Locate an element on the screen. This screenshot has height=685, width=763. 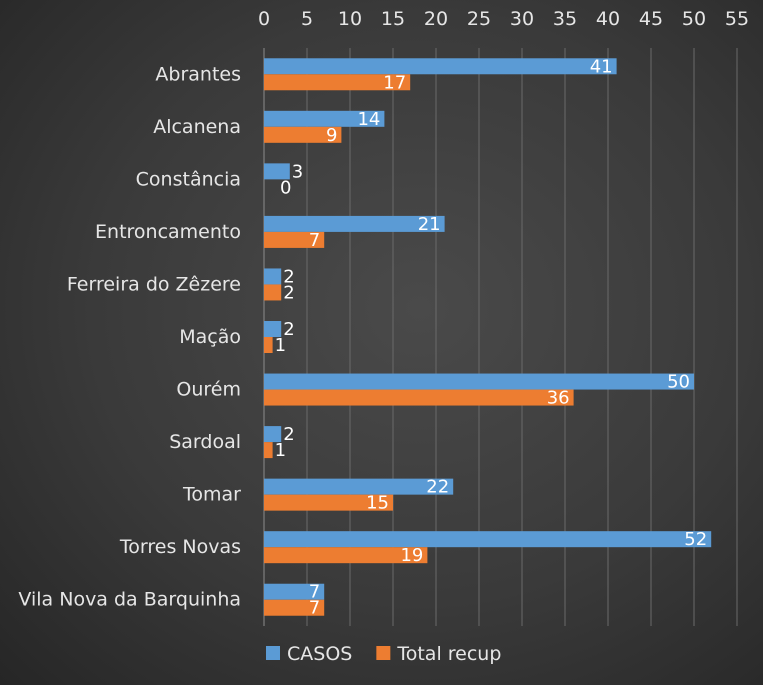
x-axis-ticks: 0 5 10 15 20 25 30 35 40 45 50 55 is located at coordinates (503, 19).